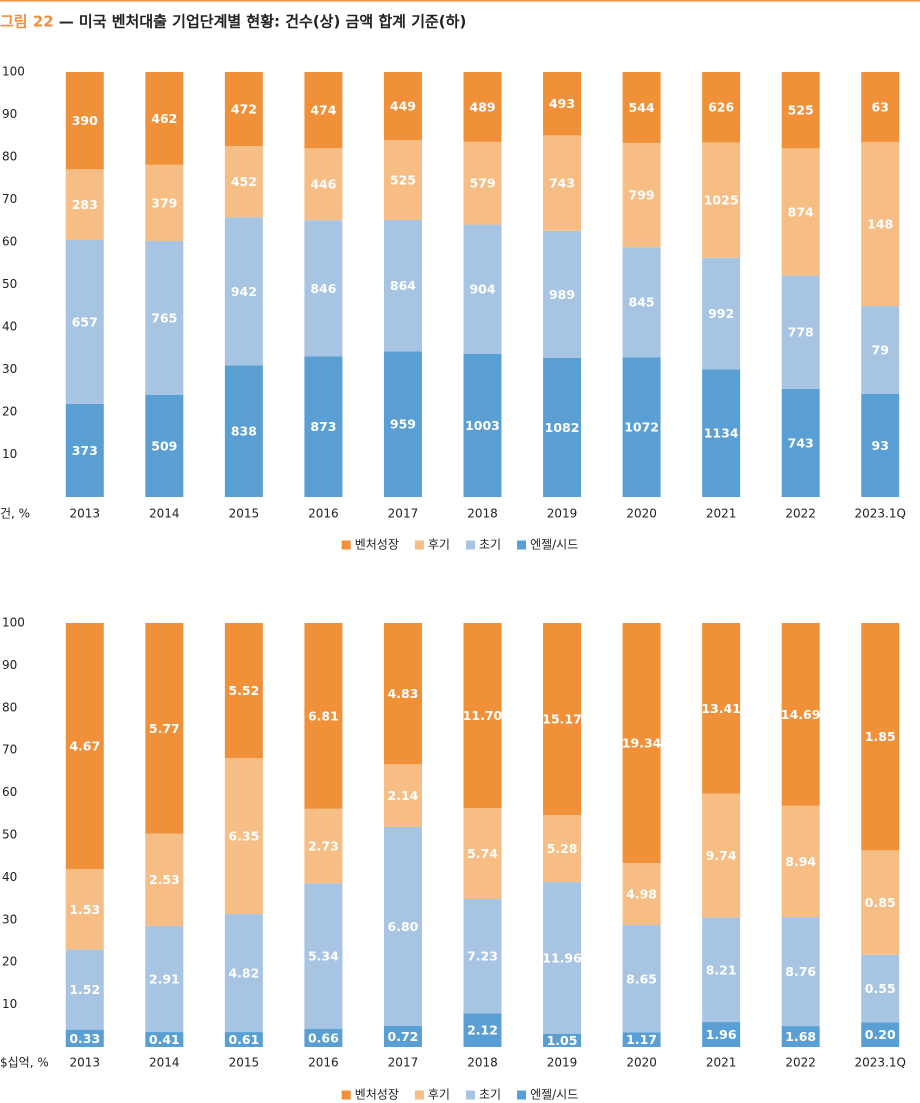 The image size is (920, 1103). What do you see at coordinates (482, 1063) in the screenshot?
I see `x-tick-label: 2018` at bounding box center [482, 1063].